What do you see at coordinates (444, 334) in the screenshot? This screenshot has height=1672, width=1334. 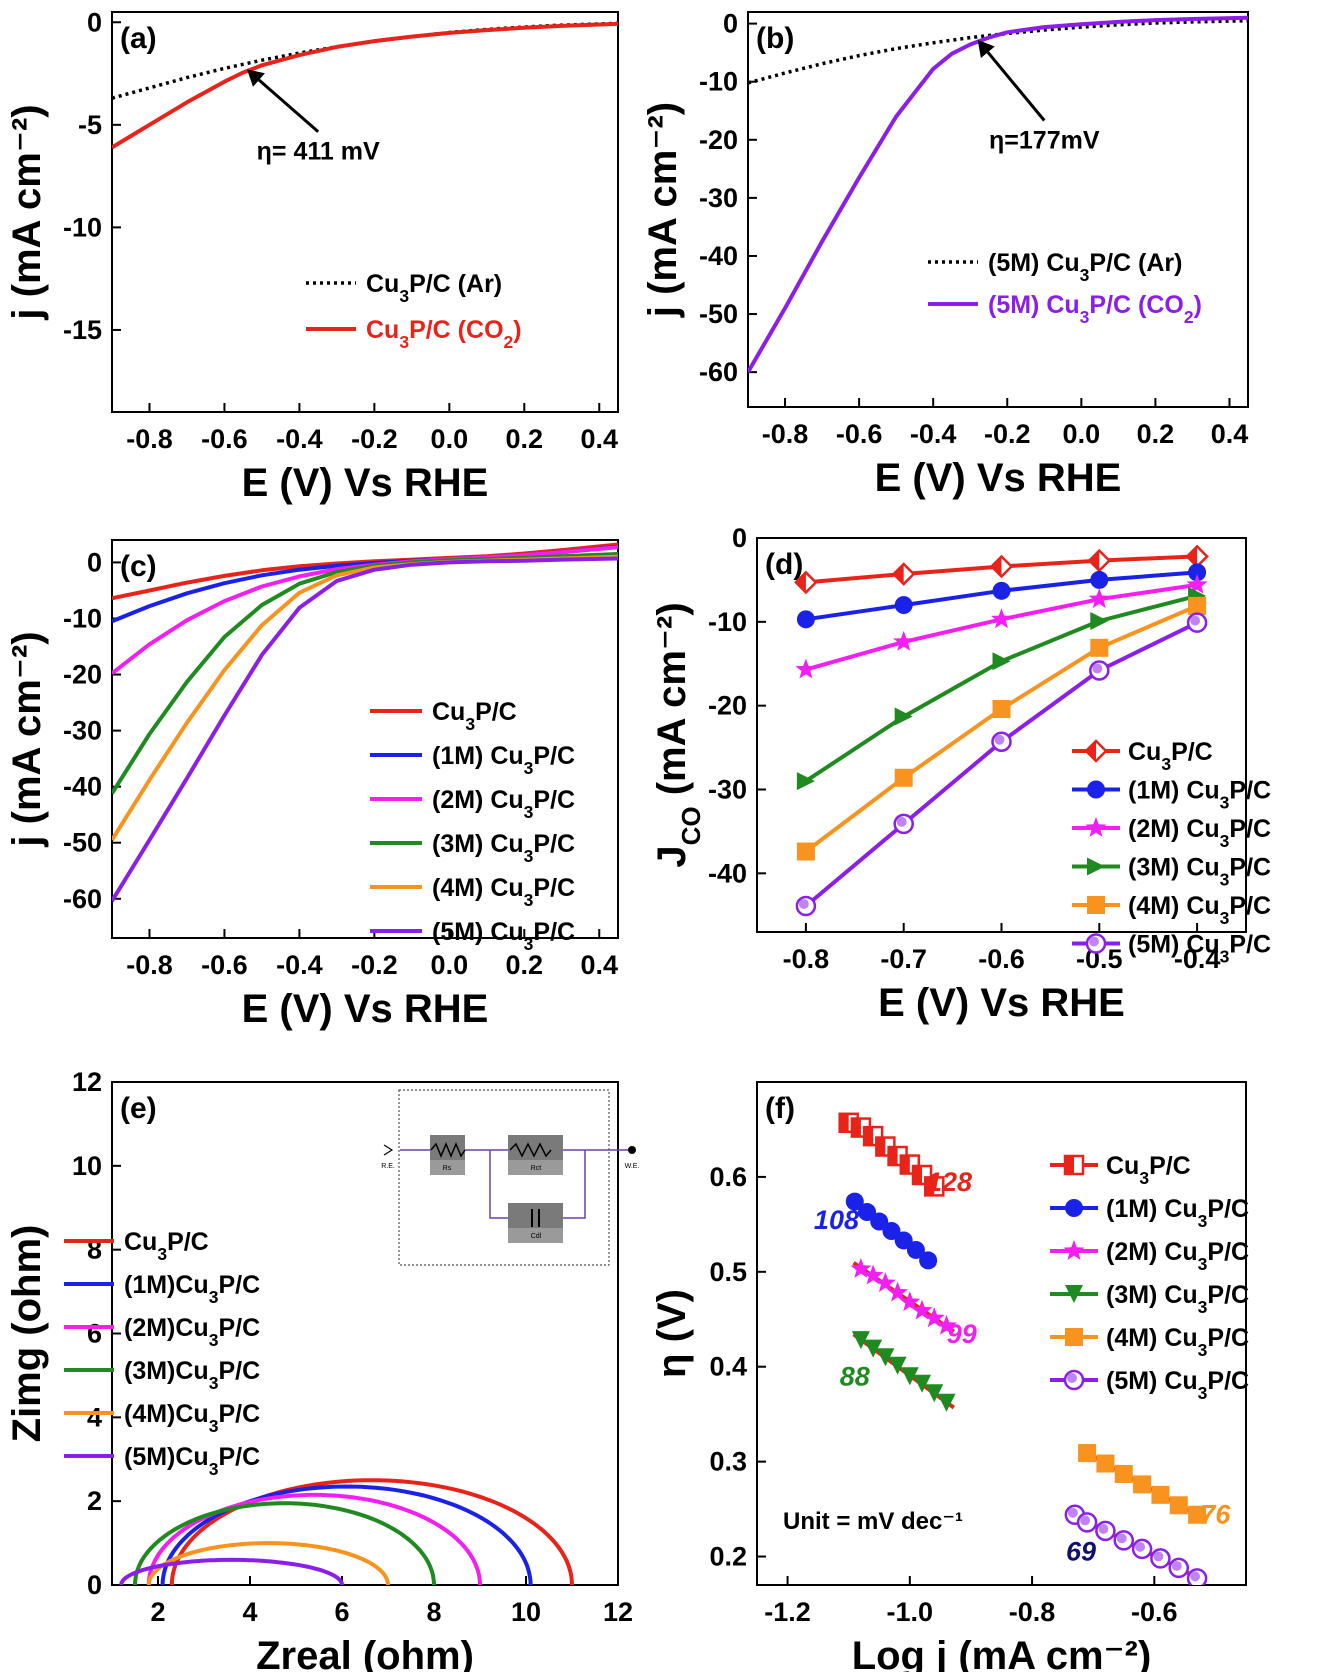 I see `legend-label: Cu3P/C (CO2)` at bounding box center [444, 334].